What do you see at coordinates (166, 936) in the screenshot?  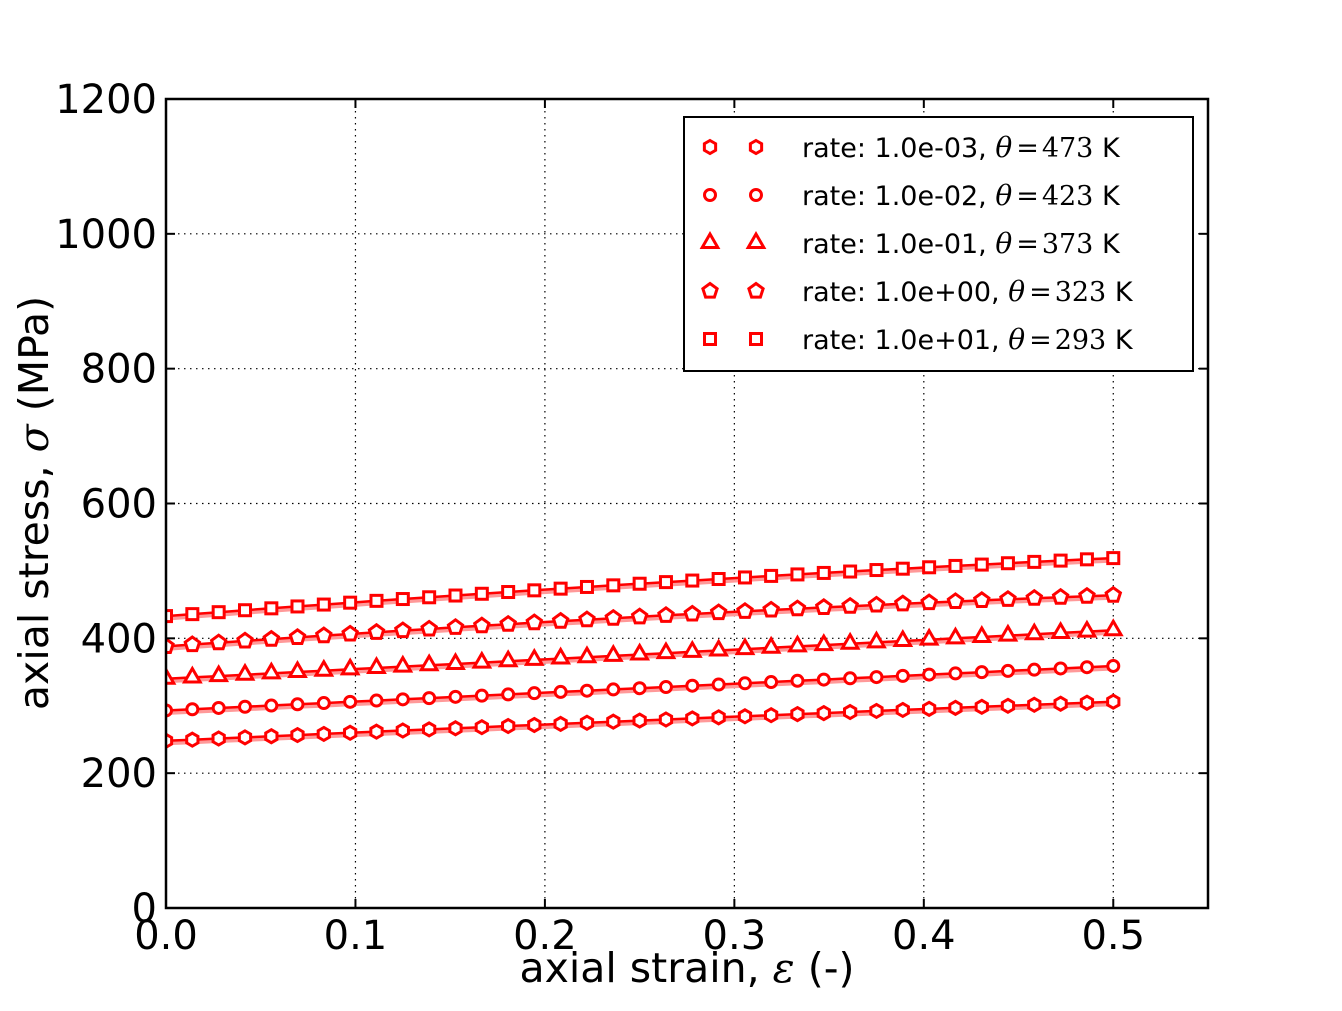 I see `x-tick-label: 0.0` at bounding box center [166, 936].